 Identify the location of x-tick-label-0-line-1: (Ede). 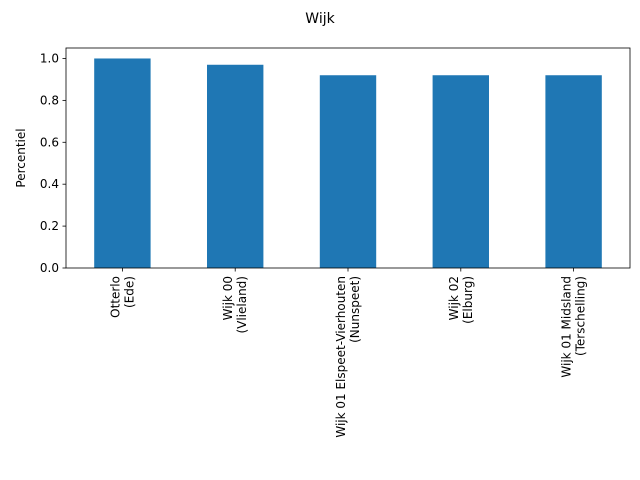
(129, 292).